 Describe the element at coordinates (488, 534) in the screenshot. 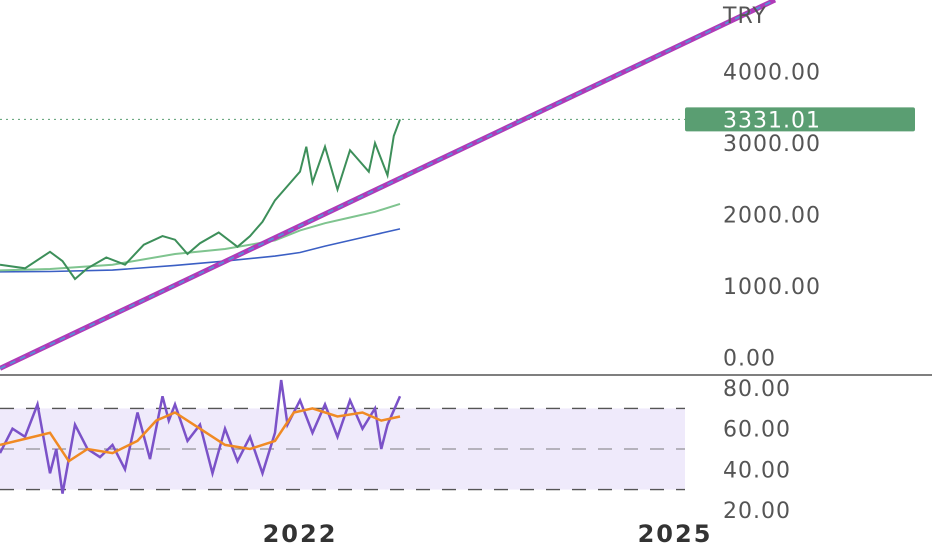

I see `time-axis: 2022 2025` at that location.